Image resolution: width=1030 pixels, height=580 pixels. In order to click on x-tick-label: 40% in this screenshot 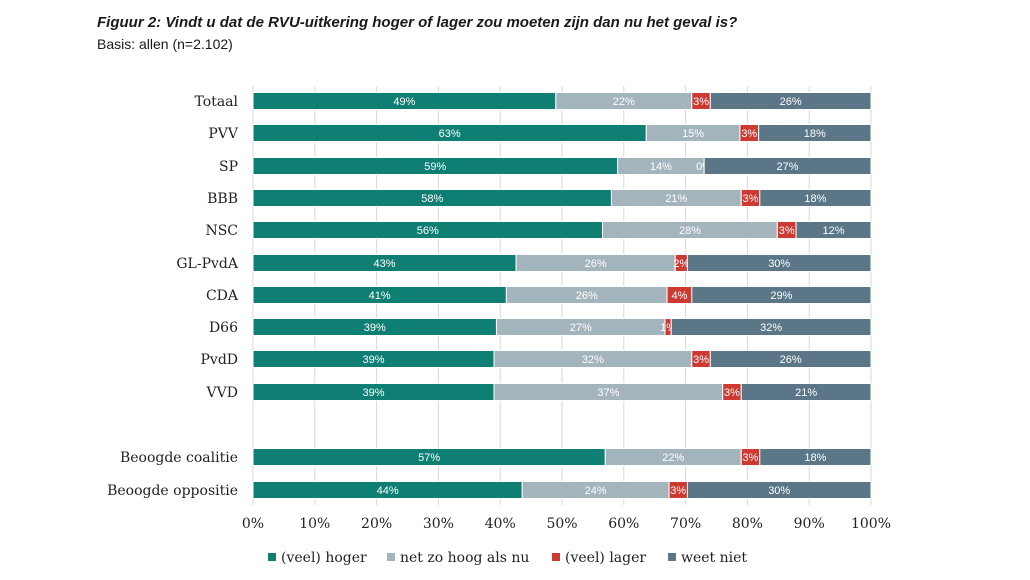, I will do `click(500, 524)`.